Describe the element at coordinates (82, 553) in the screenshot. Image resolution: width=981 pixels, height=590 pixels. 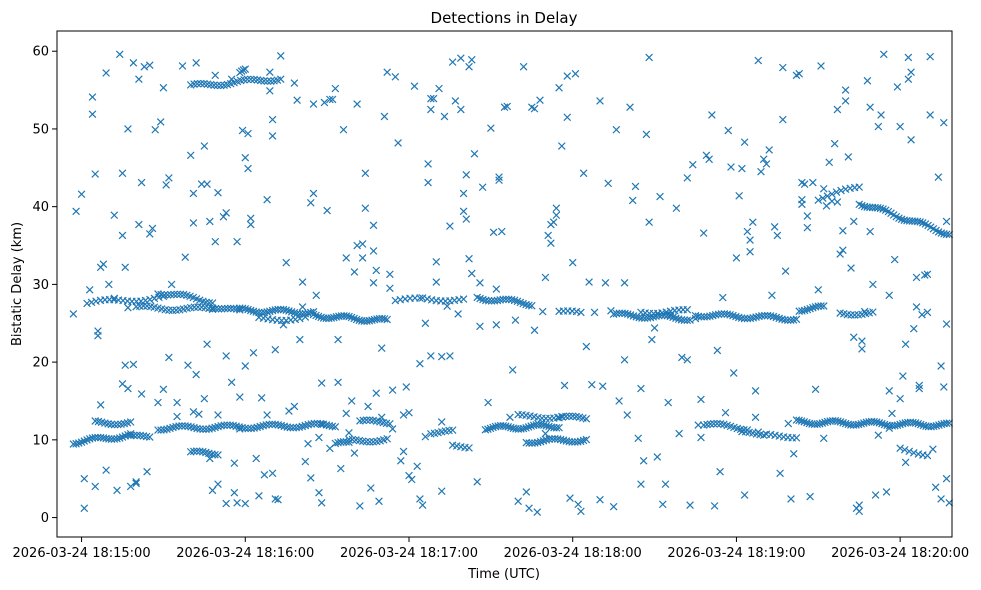
I see `x-tick-label: 2026-03-24 18:15:00` at that location.